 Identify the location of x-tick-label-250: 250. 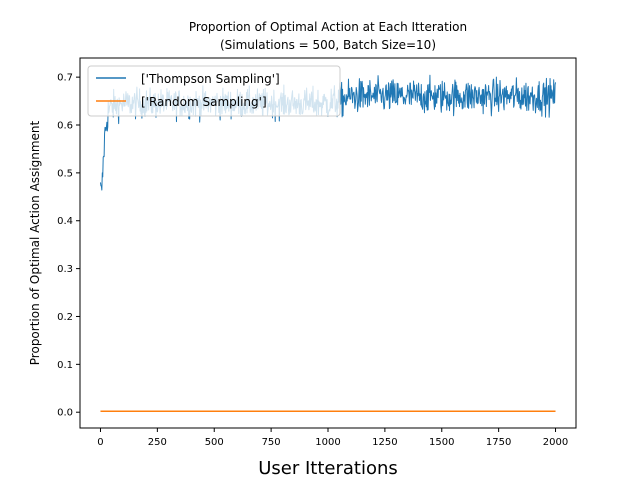
(157, 442).